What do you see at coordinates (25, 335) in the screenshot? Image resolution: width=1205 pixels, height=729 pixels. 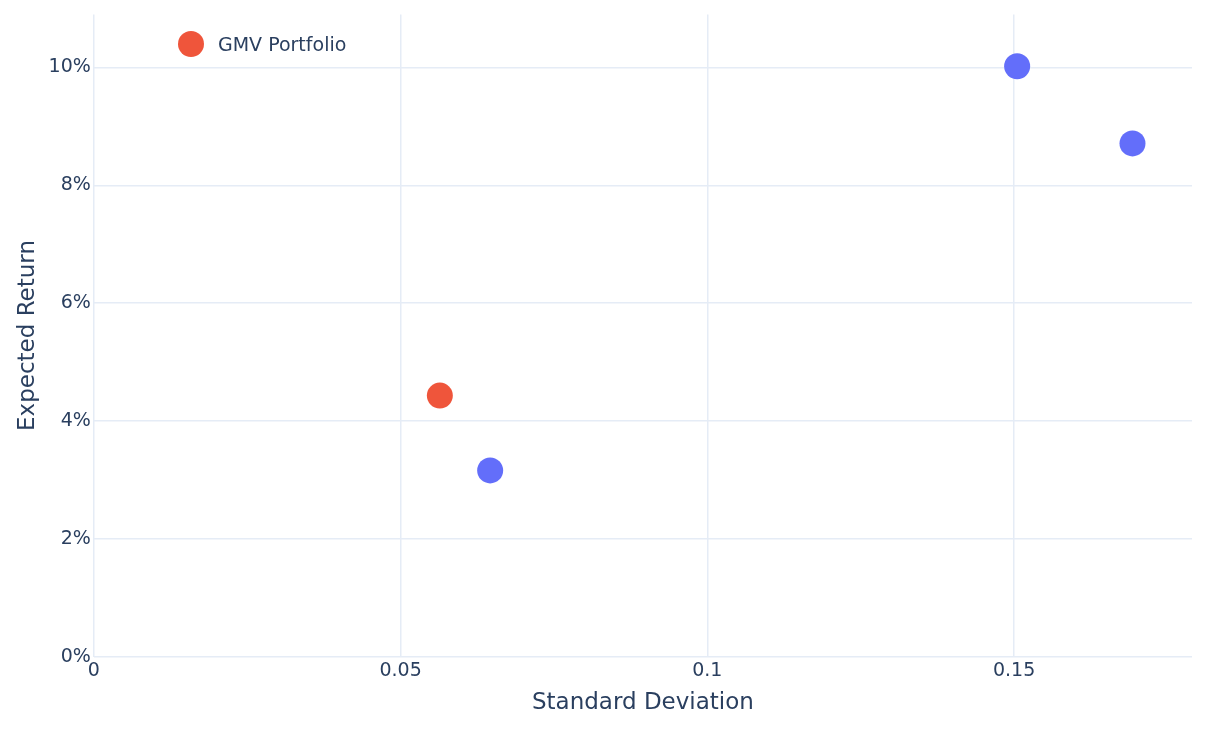 I see `y-axis-title: Expected Return` at bounding box center [25, 335].